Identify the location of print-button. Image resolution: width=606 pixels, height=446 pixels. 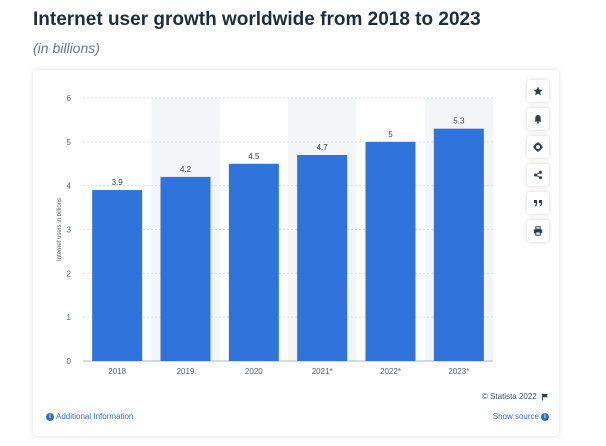
(538, 231).